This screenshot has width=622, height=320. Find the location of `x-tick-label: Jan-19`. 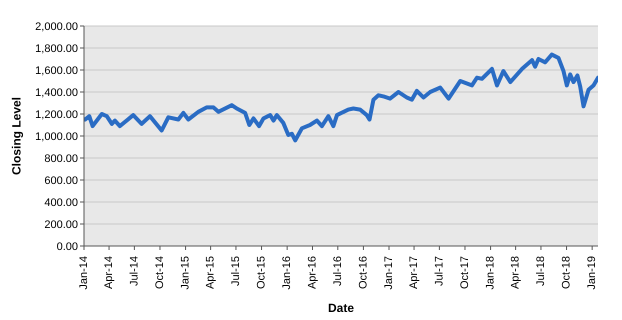

x-tick-label: Jan-19 is located at coordinates (592, 273).